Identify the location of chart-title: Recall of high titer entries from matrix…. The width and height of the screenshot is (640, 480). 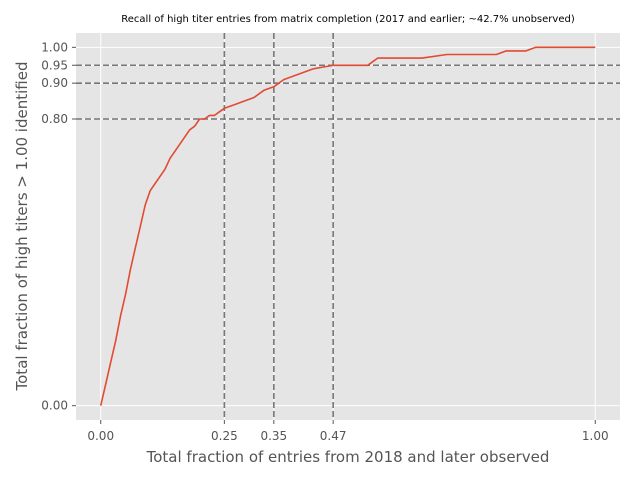
(348, 19).